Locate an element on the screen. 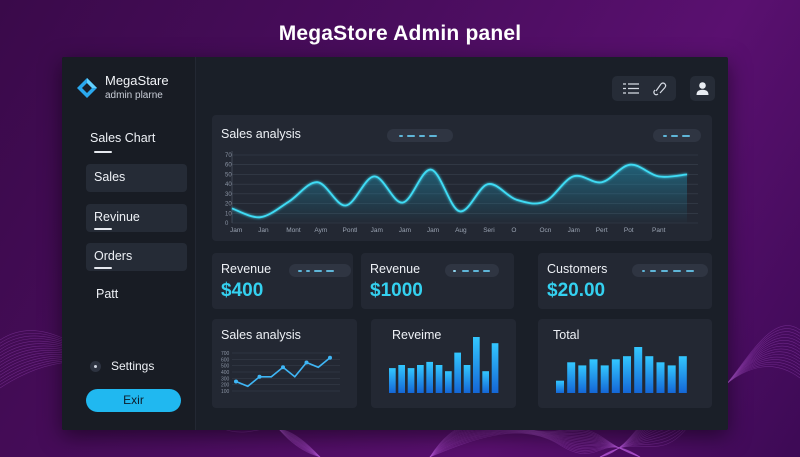 The height and width of the screenshot is (457, 800). y-tick-label: 20 is located at coordinates (228, 205).